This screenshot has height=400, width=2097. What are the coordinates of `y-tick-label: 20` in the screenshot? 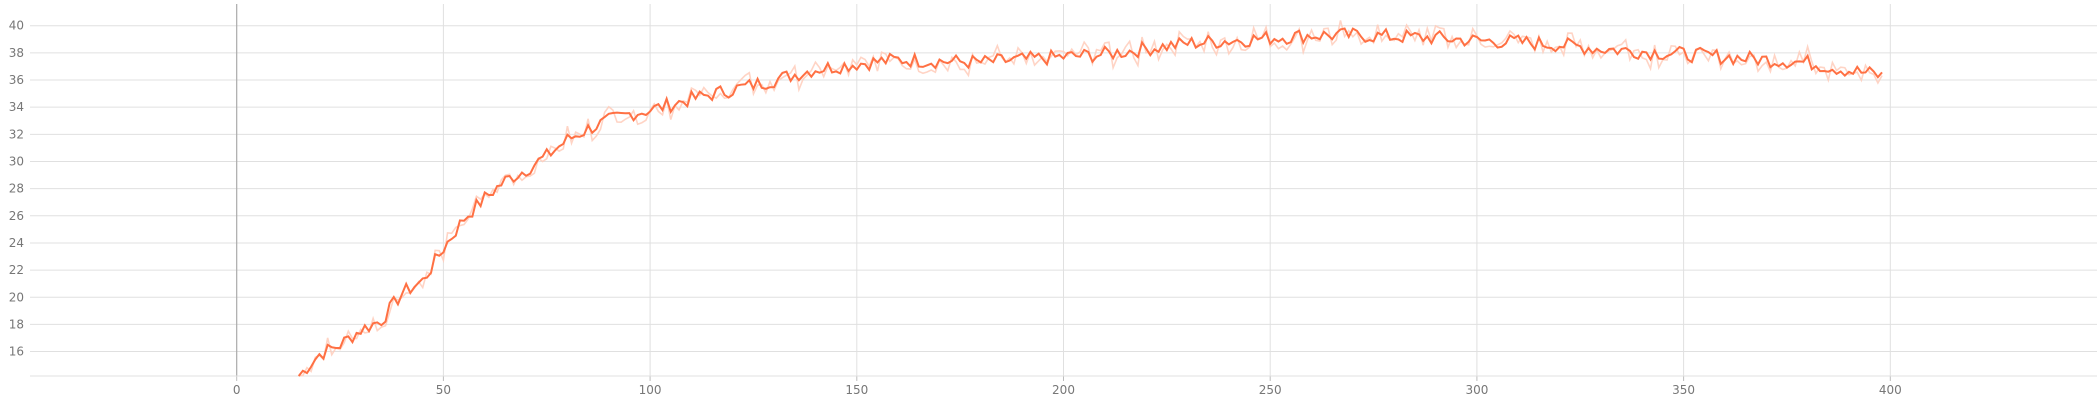 It's located at (16, 297).